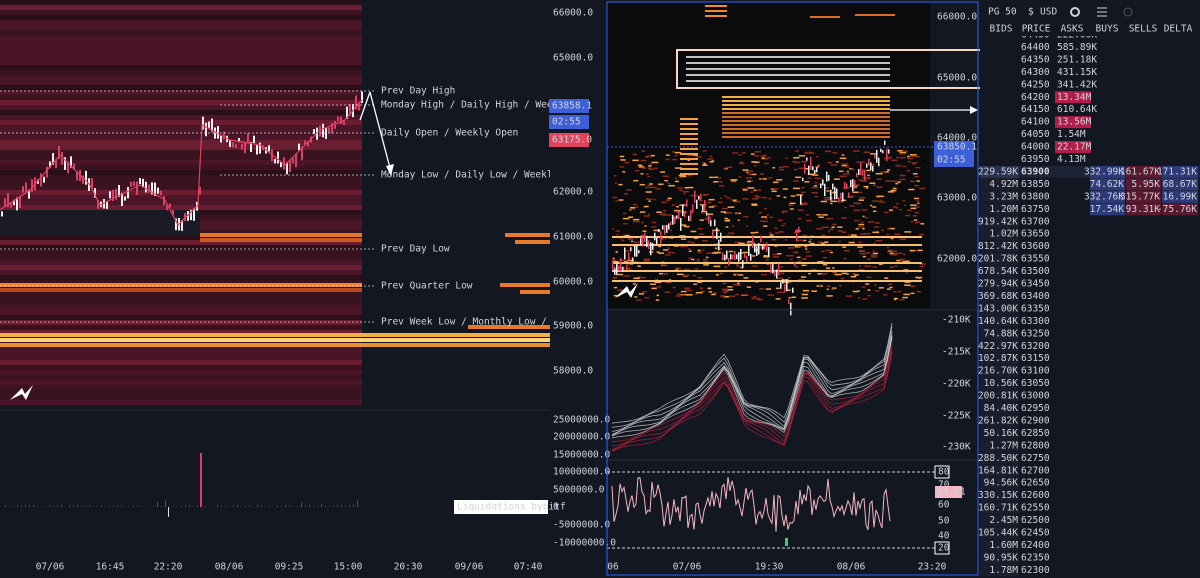 This screenshot has height=578, width=1200. I want to click on price: 62500, so click(1035, 520).